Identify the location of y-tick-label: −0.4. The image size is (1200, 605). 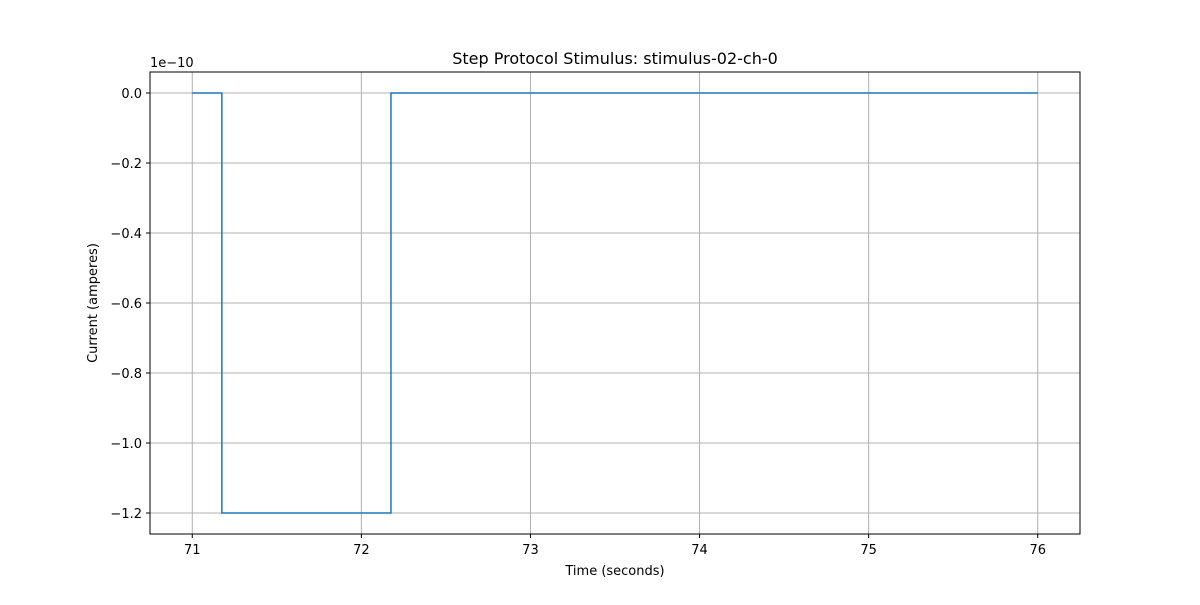
(126, 234).